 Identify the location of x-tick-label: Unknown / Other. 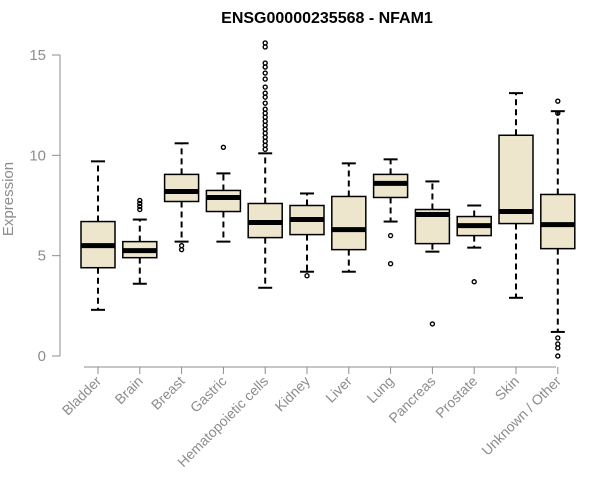
(521, 416).